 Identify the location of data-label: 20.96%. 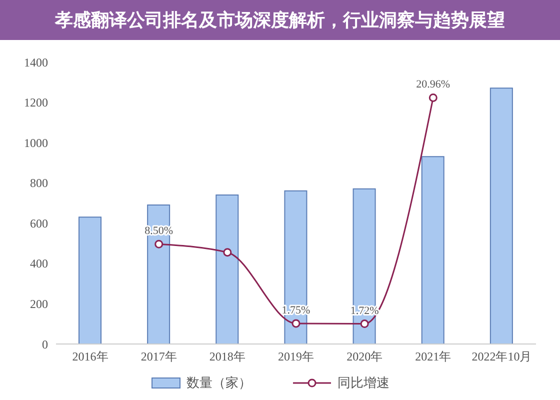
(433, 84).